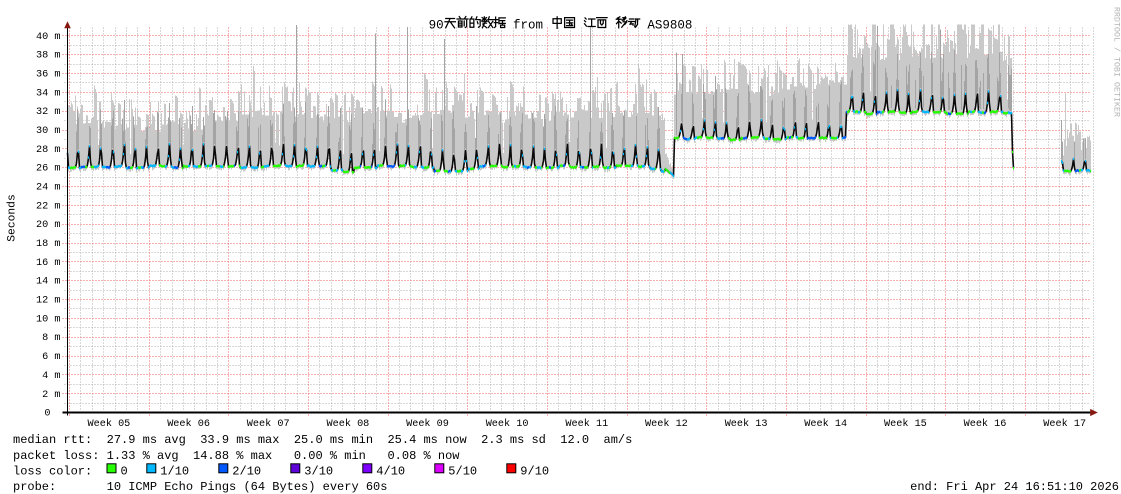 This screenshot has height=494, width=1121. What do you see at coordinates (51, 357) in the screenshot?
I see `svg-text: 6 m` at bounding box center [51, 357].